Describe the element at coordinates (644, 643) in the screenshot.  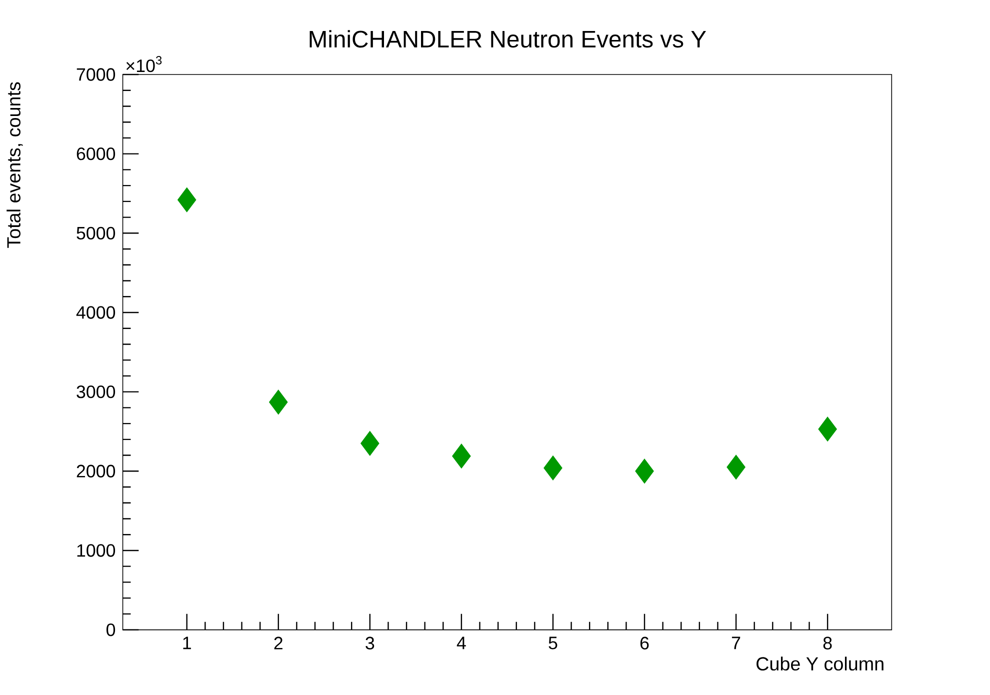
I see `x-tick-label: 6` at that location.